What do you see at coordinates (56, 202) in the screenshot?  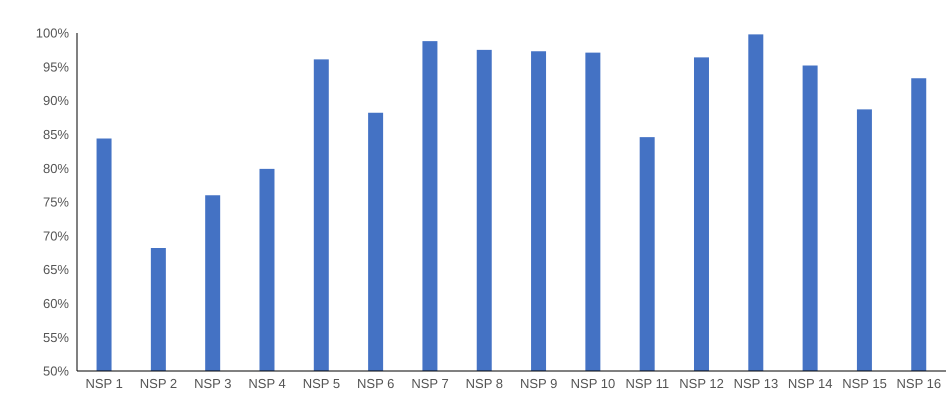 I see `y-tick-label: 75%` at bounding box center [56, 202].